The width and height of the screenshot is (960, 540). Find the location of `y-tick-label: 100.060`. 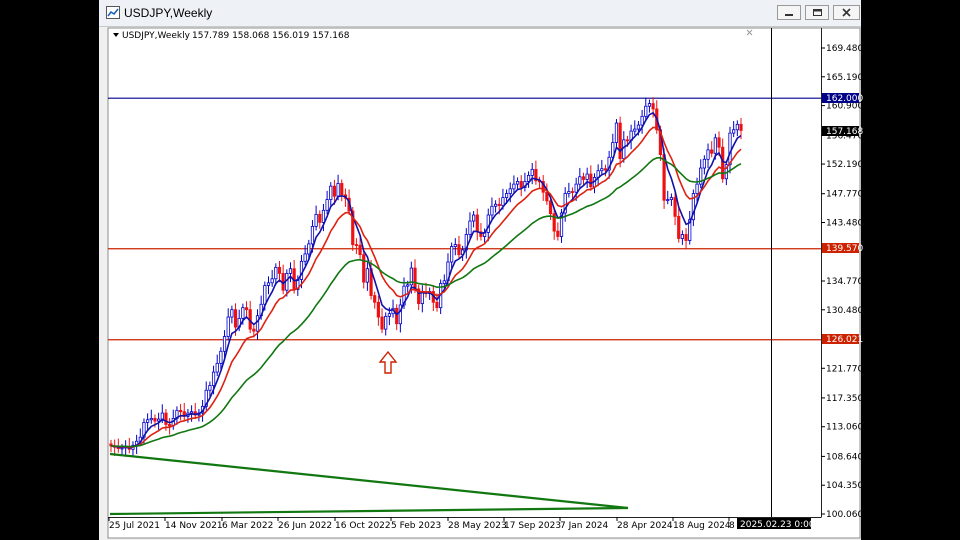

y-tick-label: 100.060 is located at coordinates (844, 515).